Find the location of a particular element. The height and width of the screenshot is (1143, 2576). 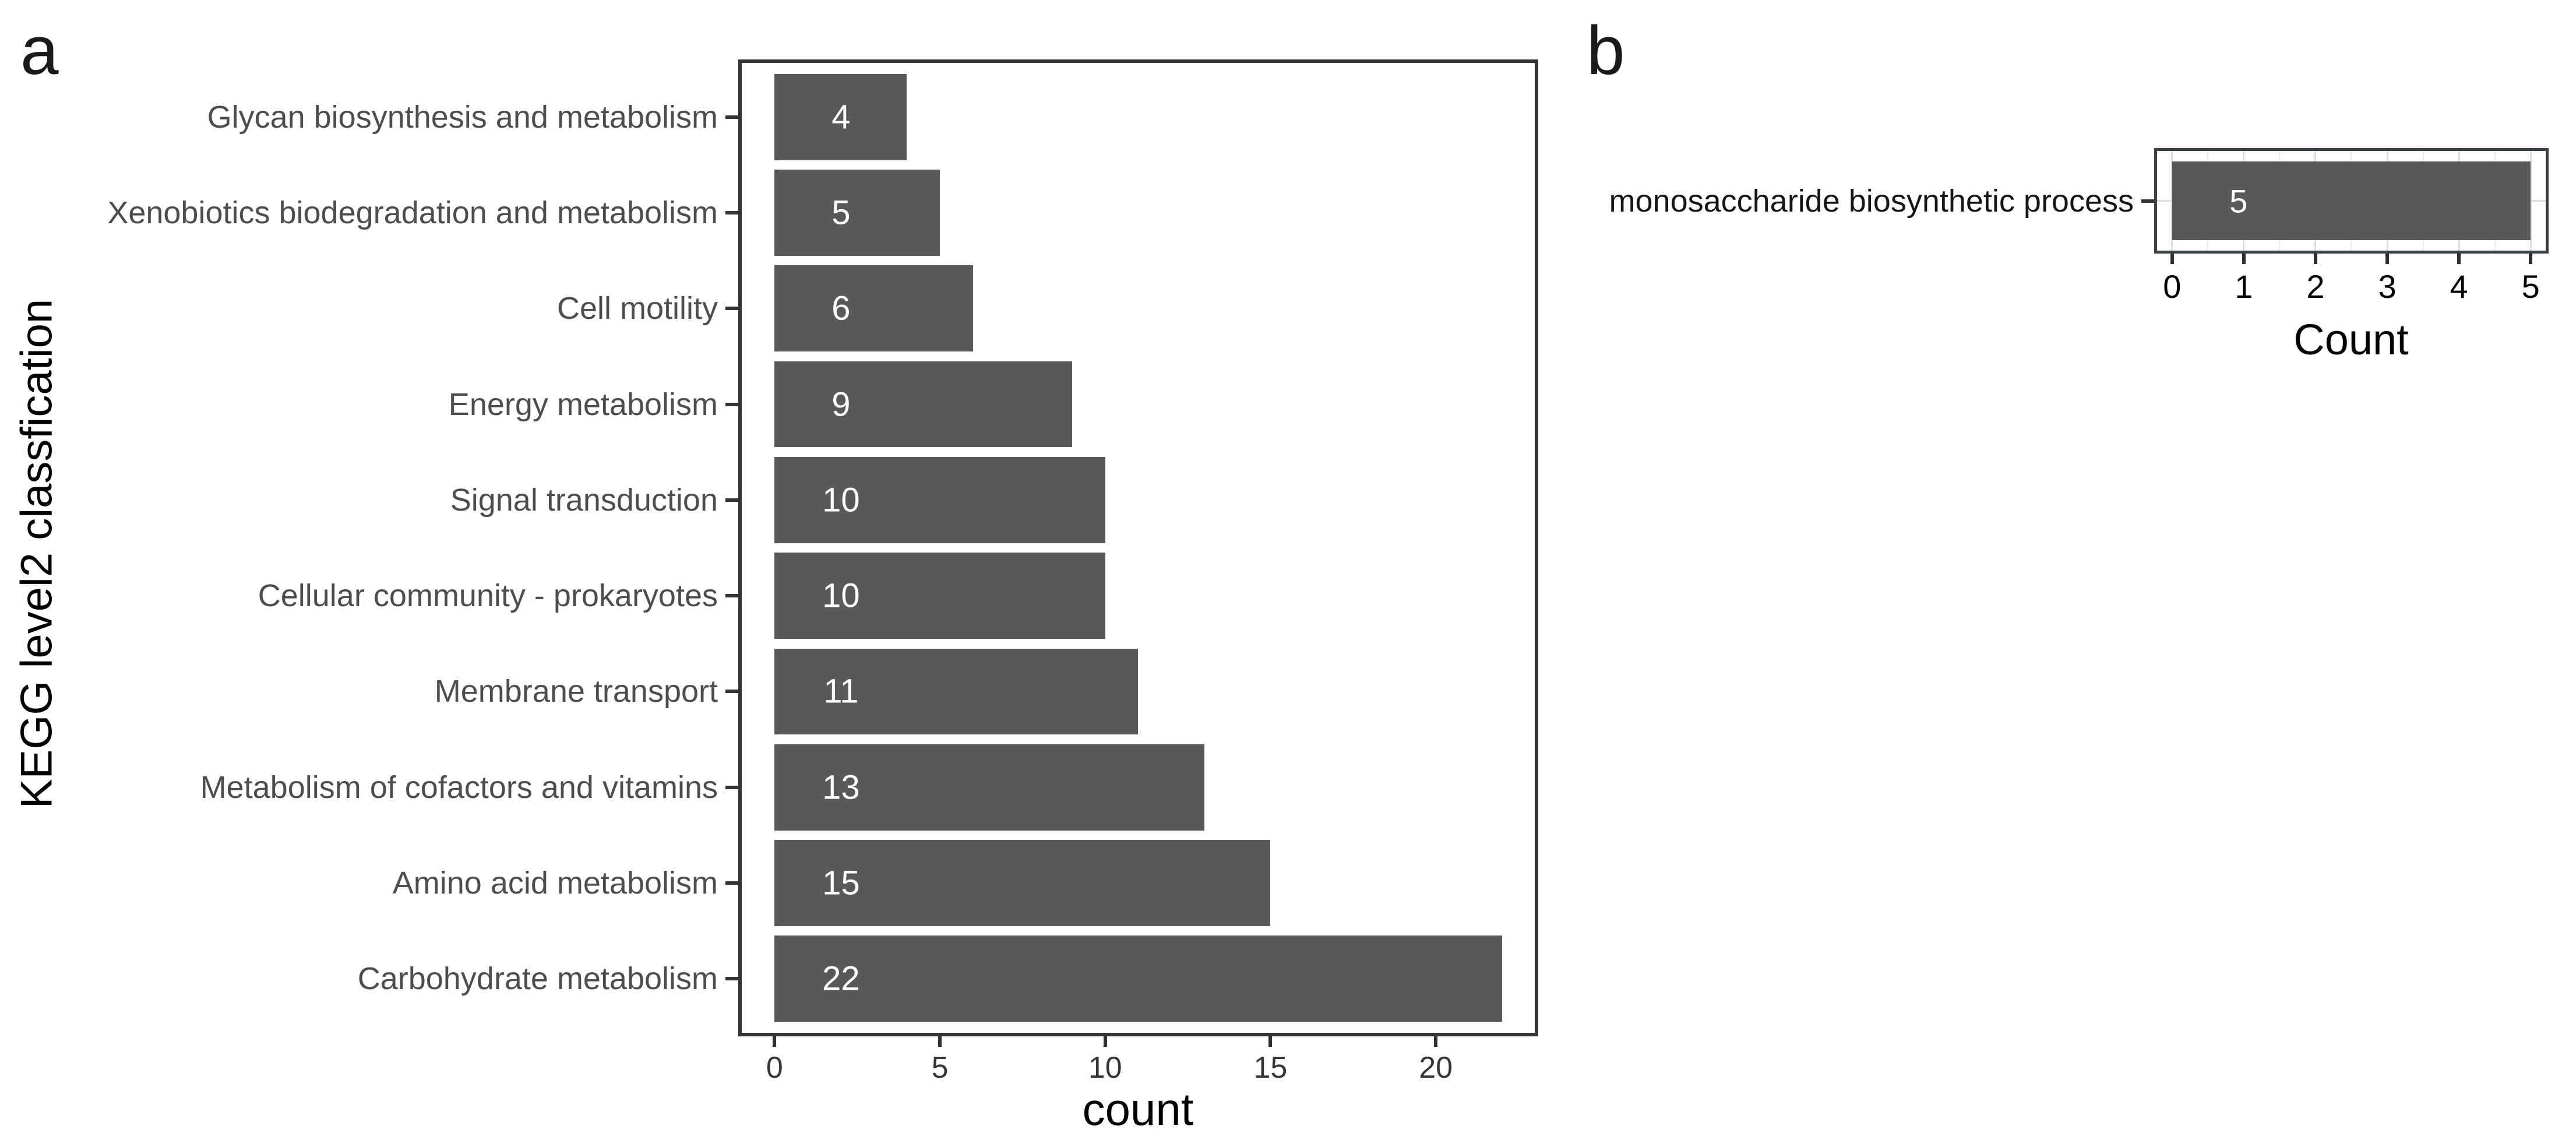

x-tick-label: 10 is located at coordinates (1105, 1068).